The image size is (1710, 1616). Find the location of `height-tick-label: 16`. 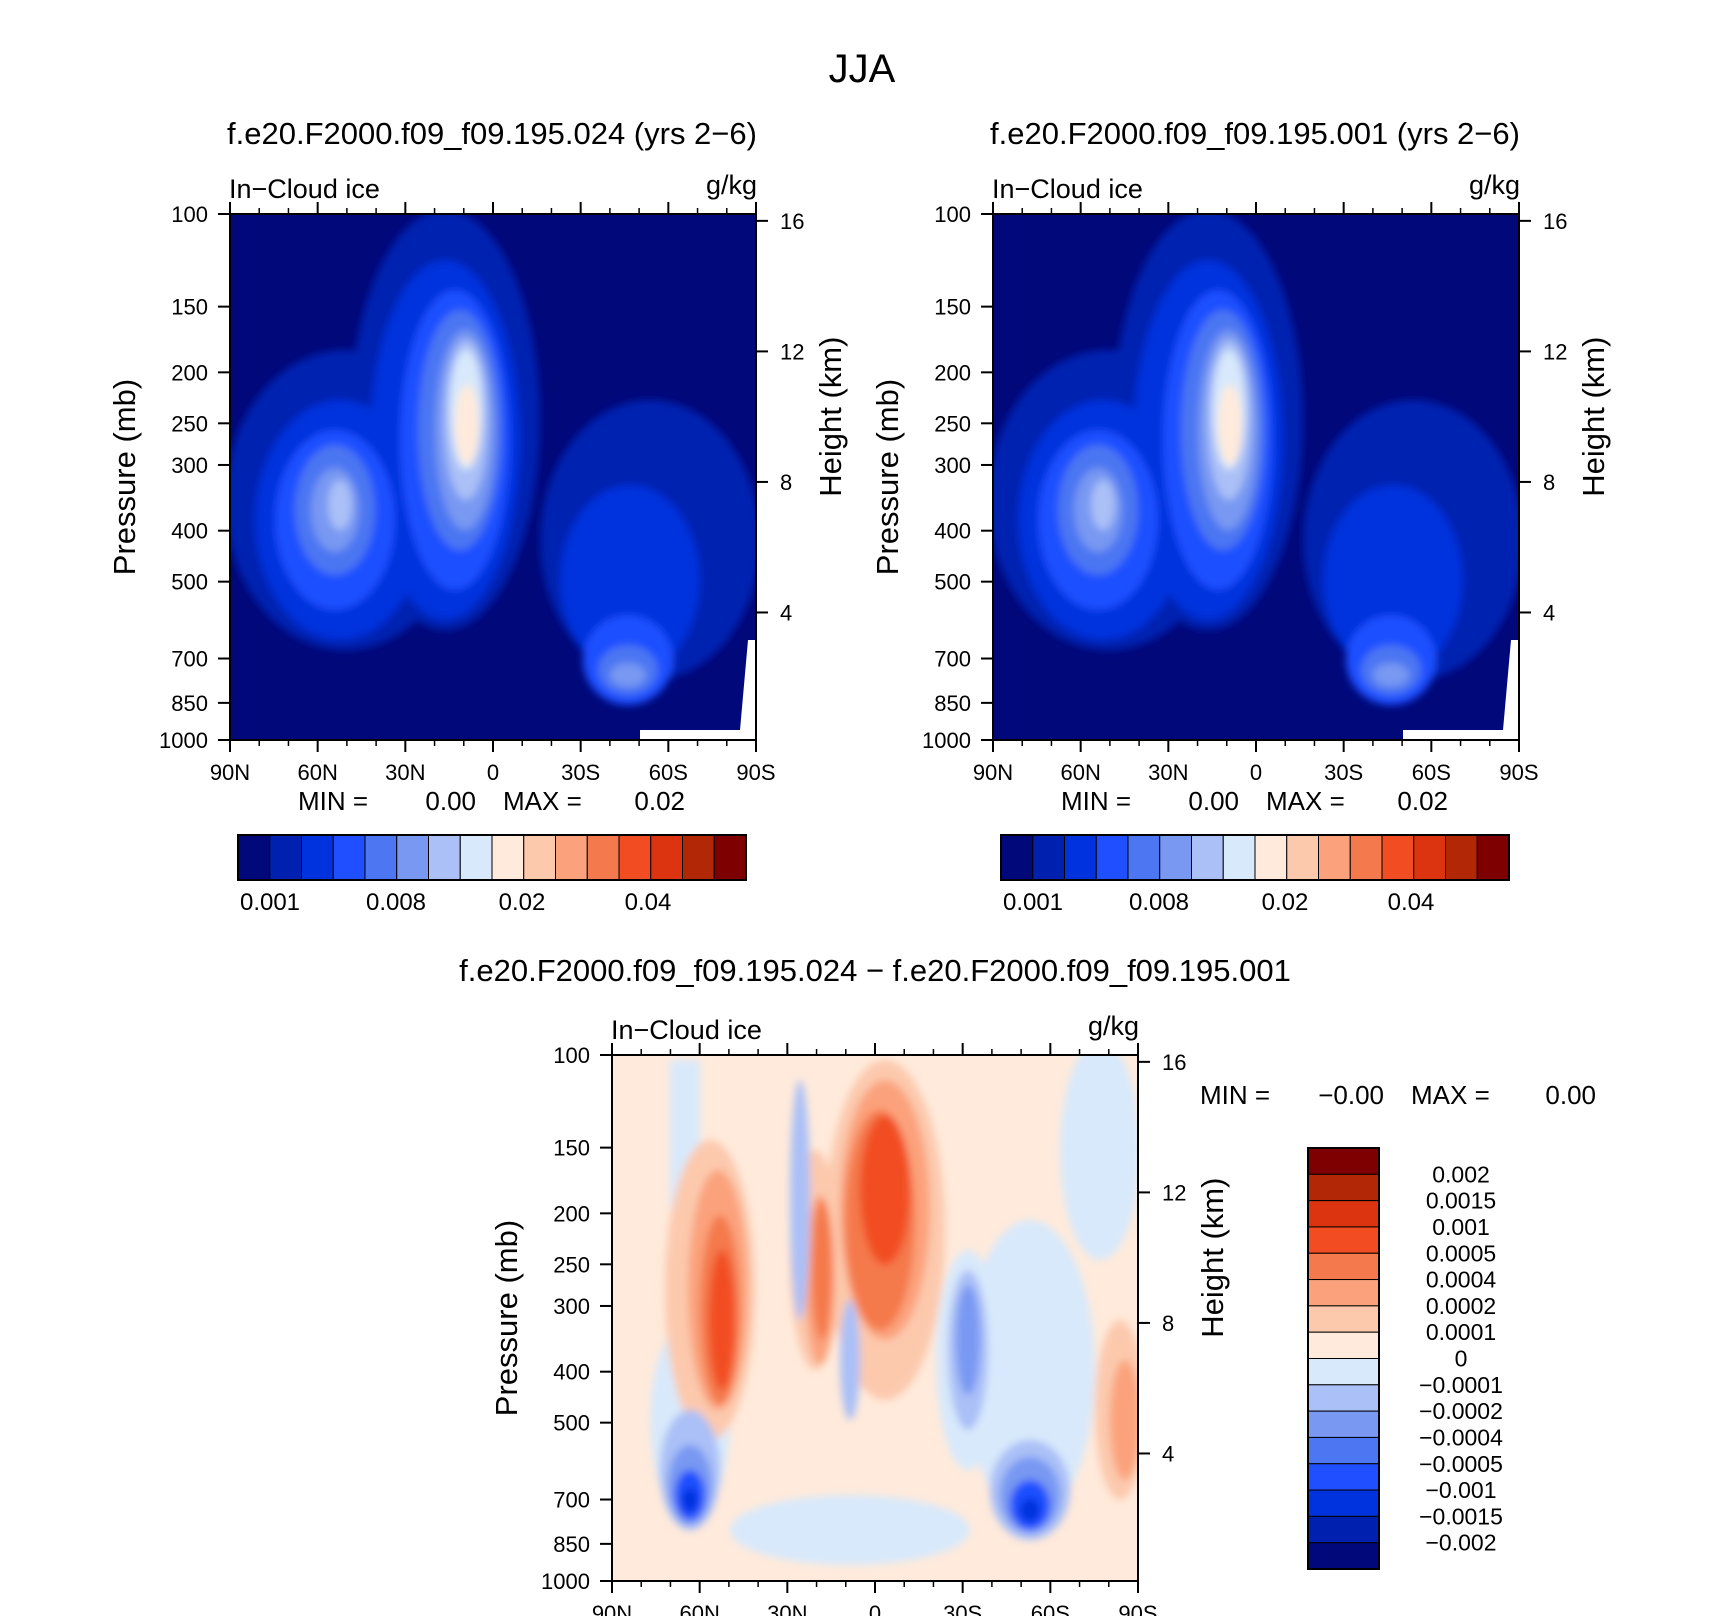

height-tick-label: 16 is located at coordinates (1555, 221).